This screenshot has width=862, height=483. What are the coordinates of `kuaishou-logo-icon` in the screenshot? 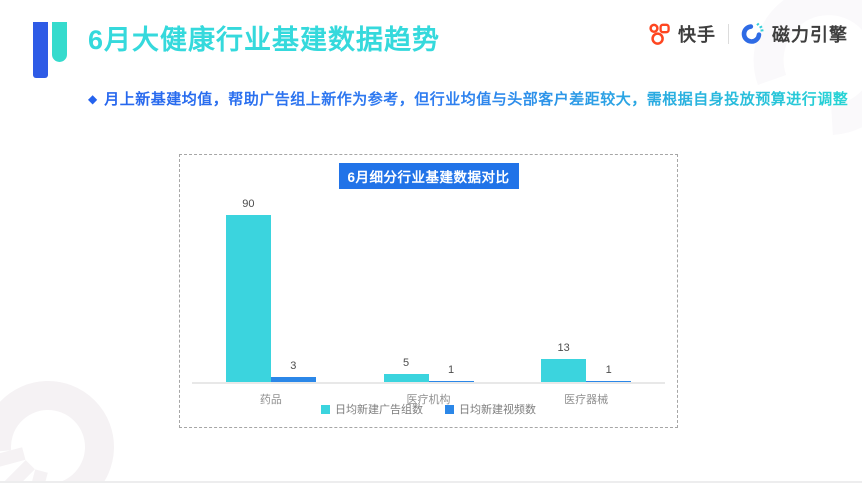 It's located at (659, 34).